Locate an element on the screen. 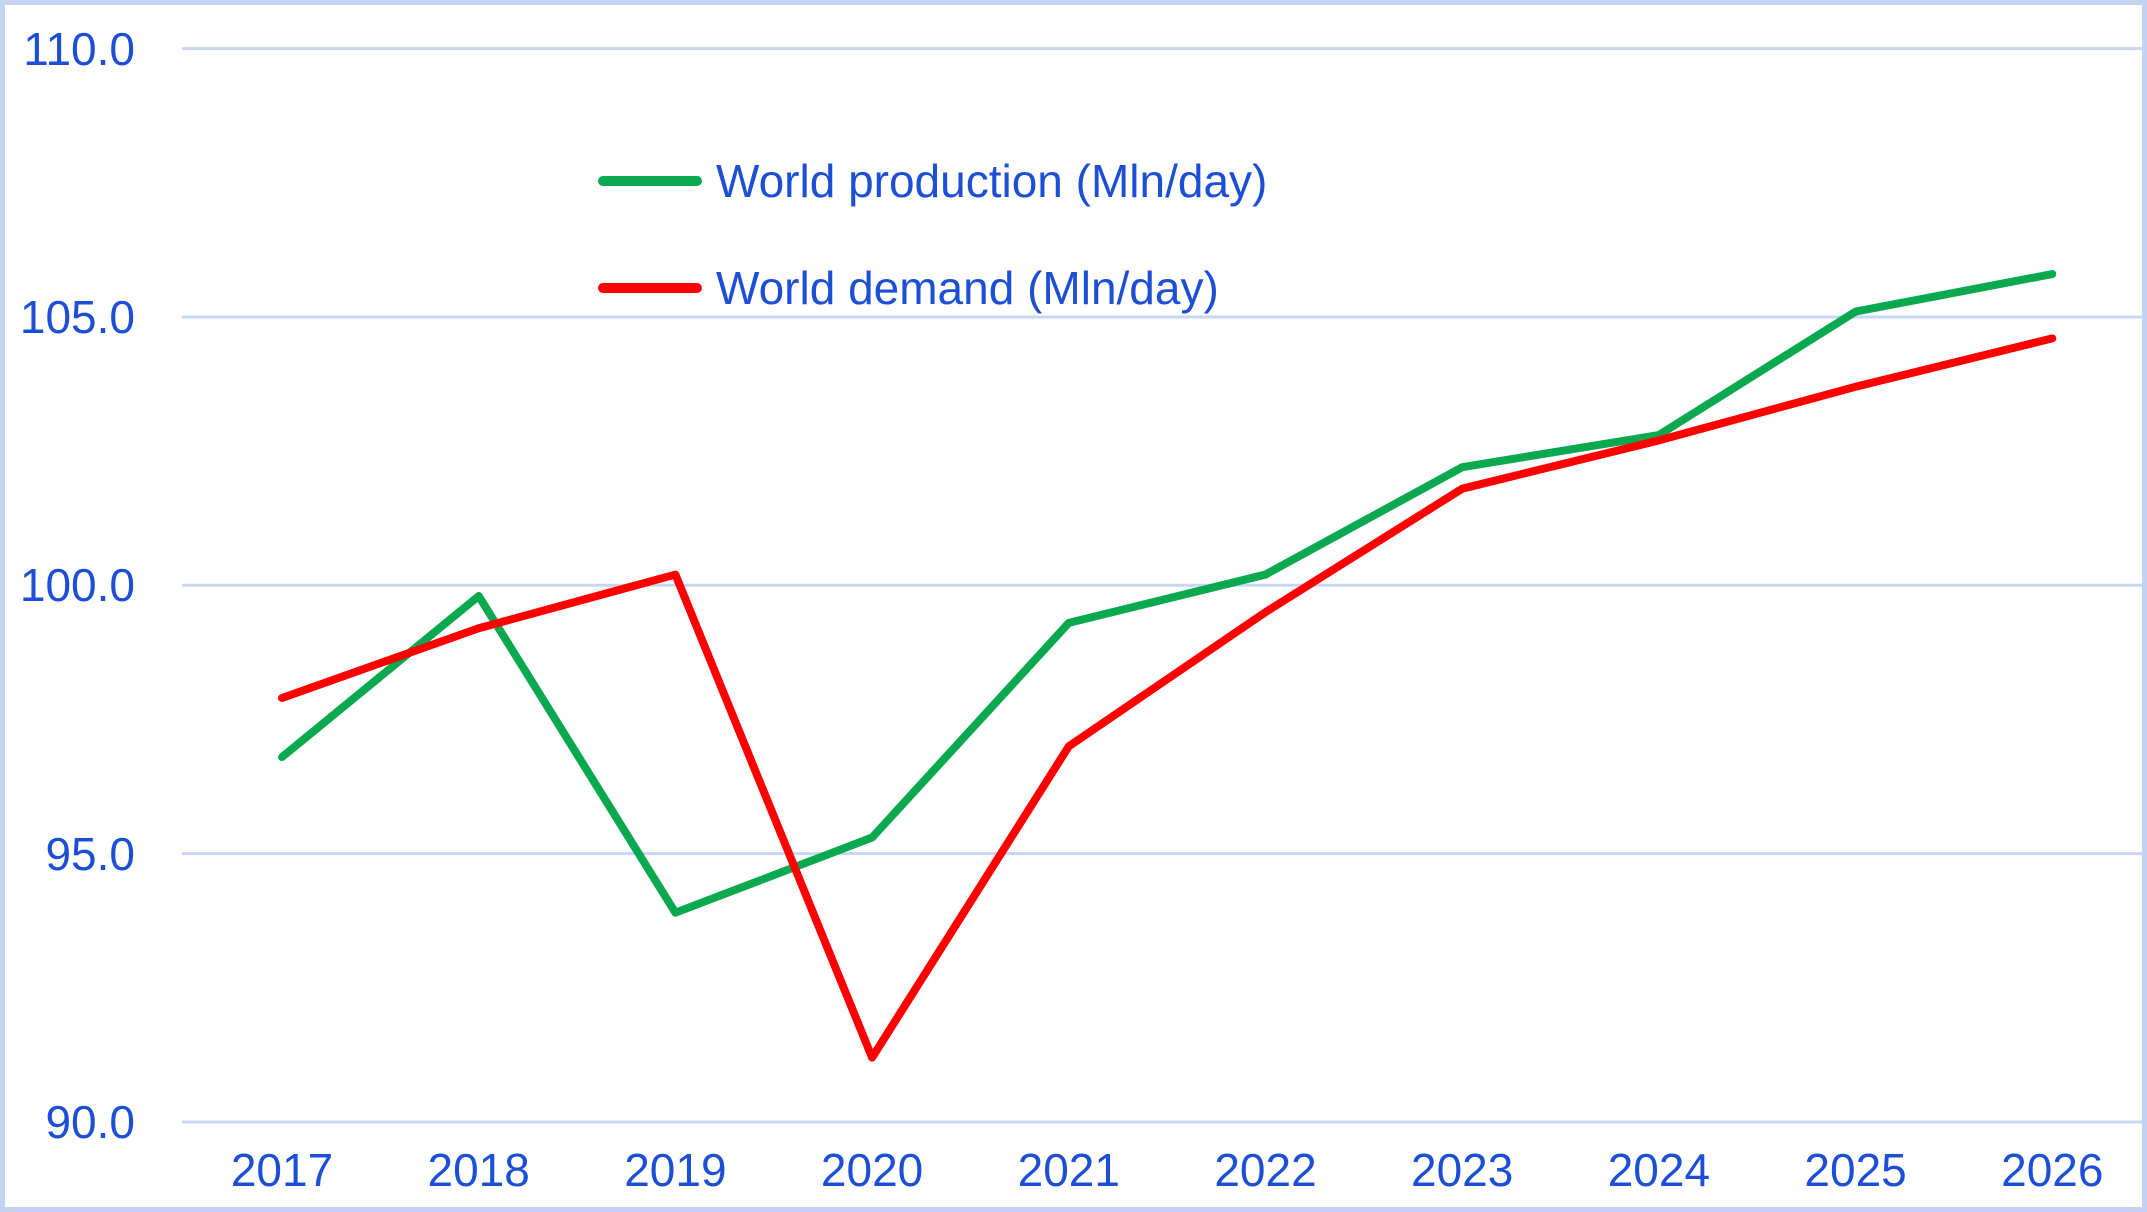 This screenshot has width=2147, height=1212. x-axis-tick-label-2025: 2025 is located at coordinates (1855, 1170).